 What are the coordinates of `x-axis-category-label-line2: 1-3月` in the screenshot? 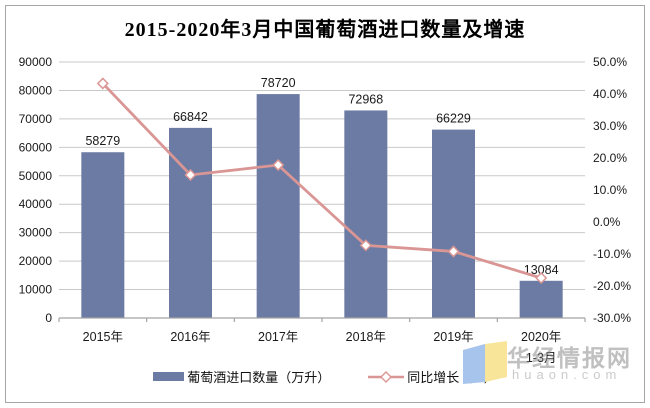 It's located at (541, 358).